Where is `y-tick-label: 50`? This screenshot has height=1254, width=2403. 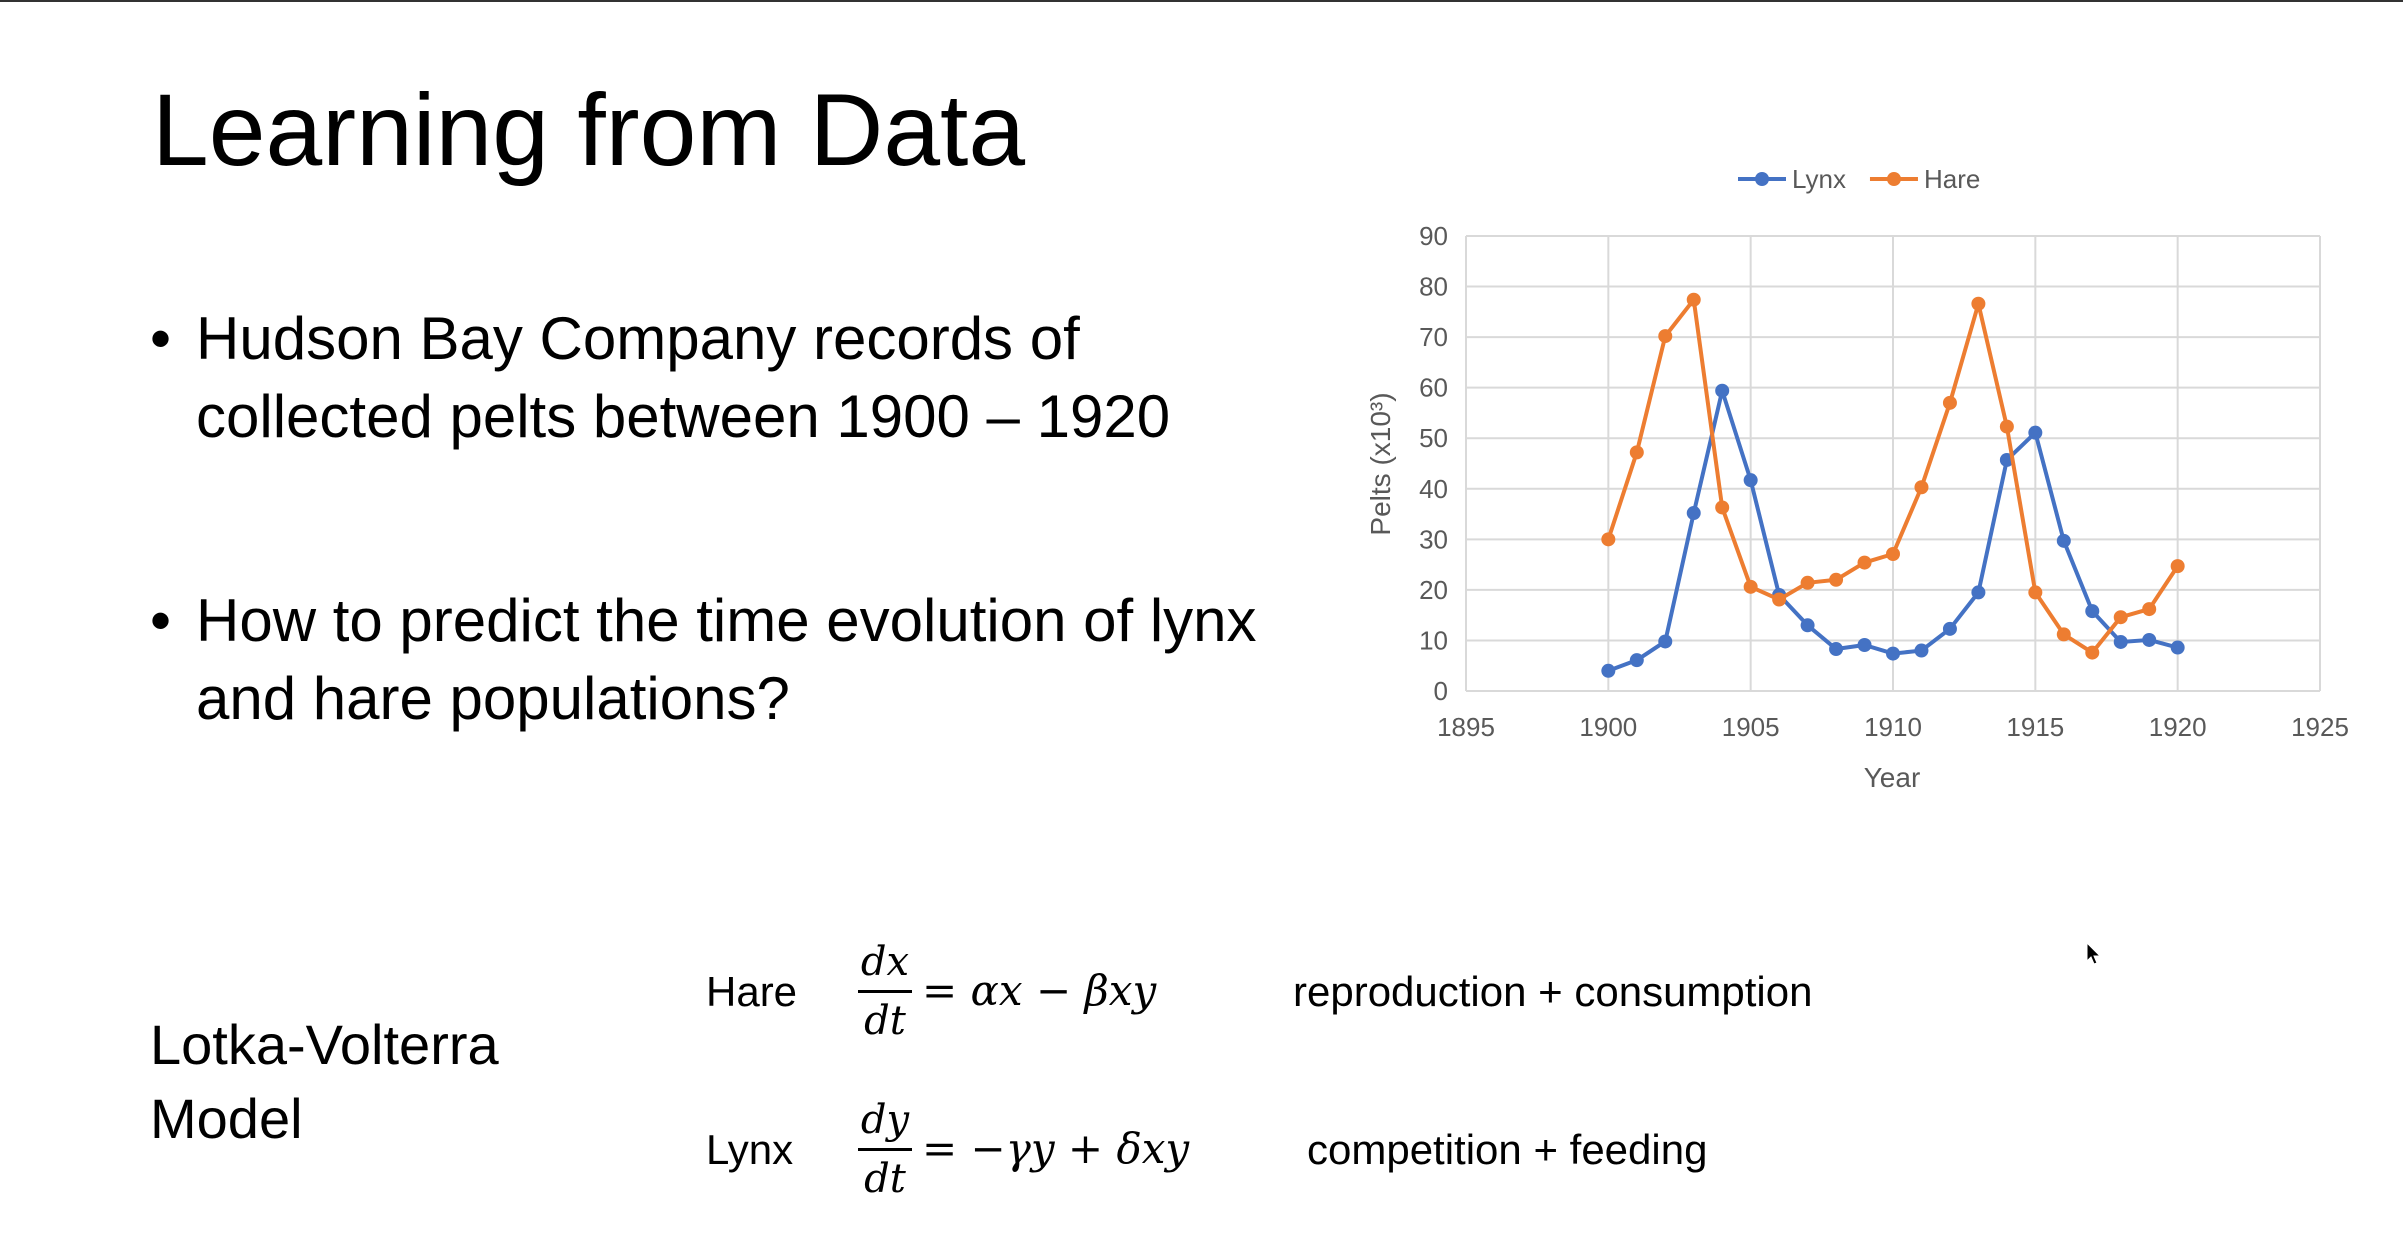 y-tick-label: 50 is located at coordinates (1433, 438).